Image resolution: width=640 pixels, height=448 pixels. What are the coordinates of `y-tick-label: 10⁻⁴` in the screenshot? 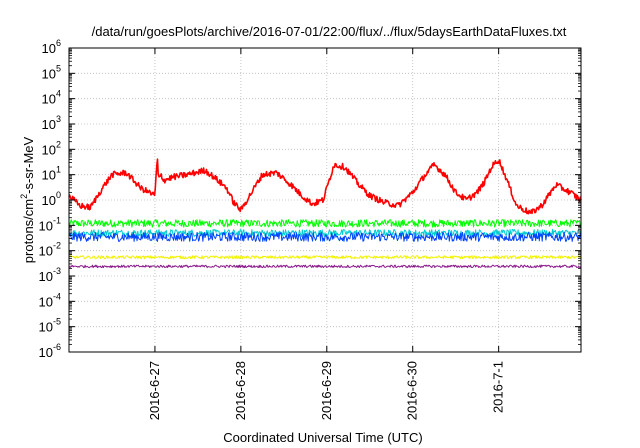 It's located at (50, 300).